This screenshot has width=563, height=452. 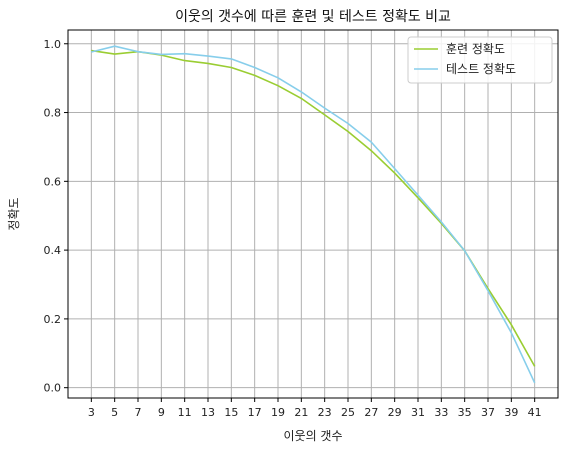 I want to click on x-tick-label: 27, so click(x=371, y=412).